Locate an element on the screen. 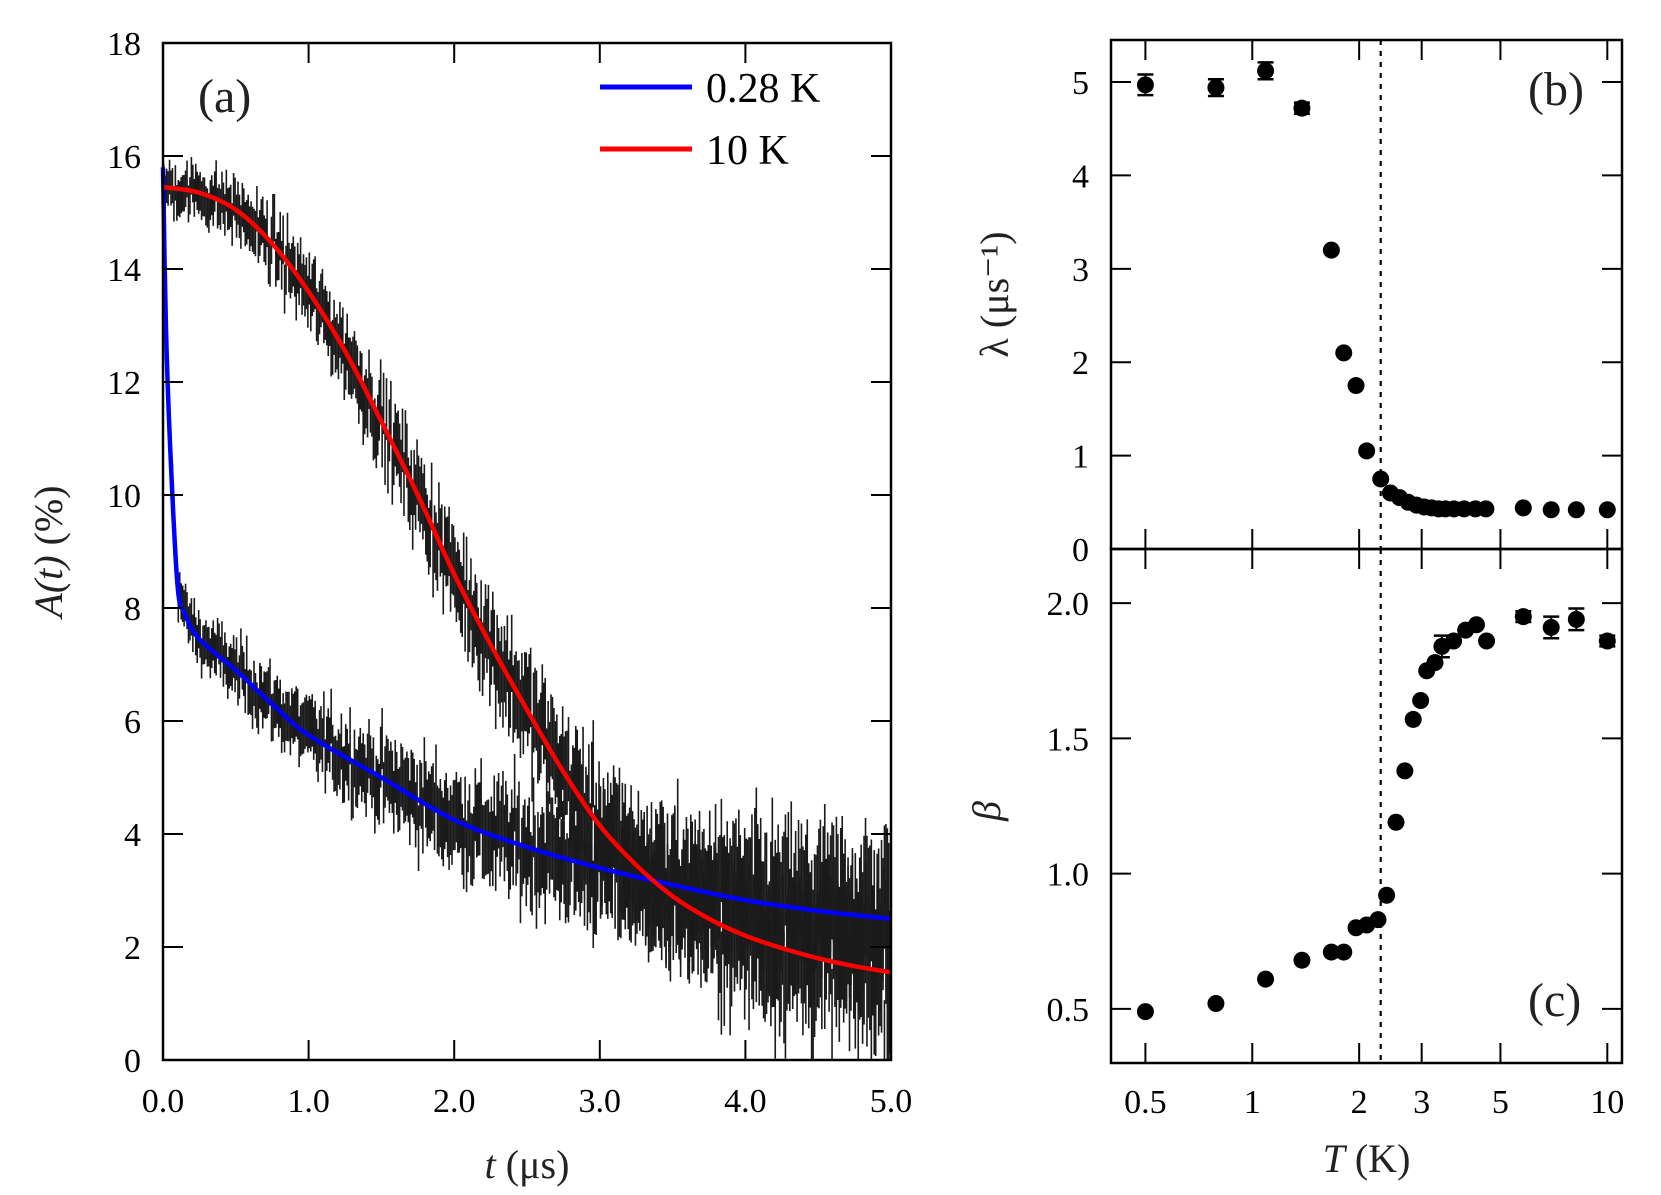 Image resolution: width=1661 pixels, height=1195 pixels. panel-b-frame is located at coordinates (1366, 294).